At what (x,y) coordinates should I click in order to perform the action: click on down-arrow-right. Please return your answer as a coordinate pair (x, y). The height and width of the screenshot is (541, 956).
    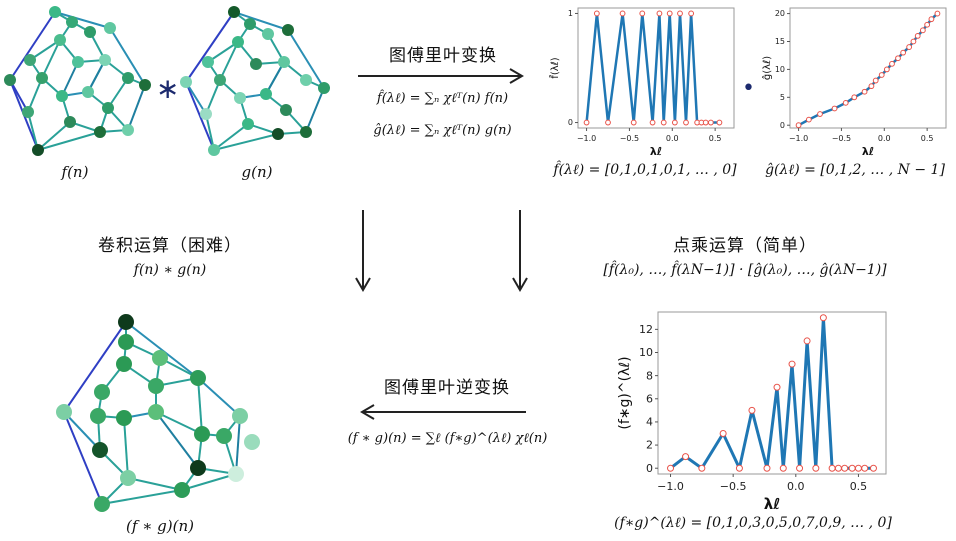
    Looking at the image, I should click on (520, 251).